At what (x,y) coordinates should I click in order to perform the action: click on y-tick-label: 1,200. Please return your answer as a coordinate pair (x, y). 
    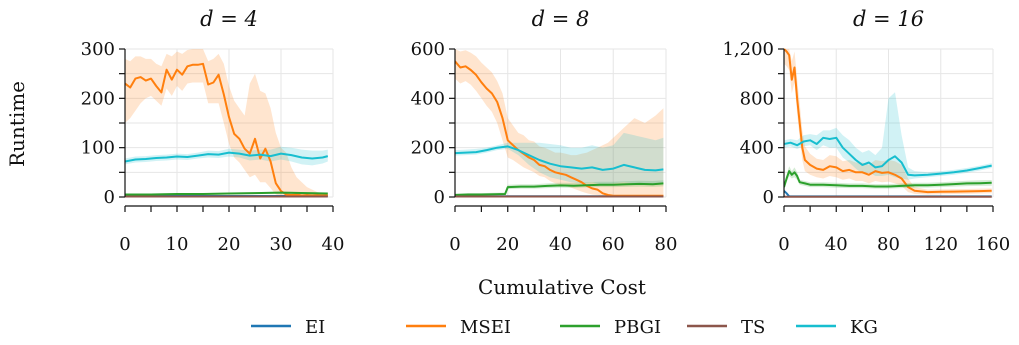
    Looking at the image, I should click on (748, 49).